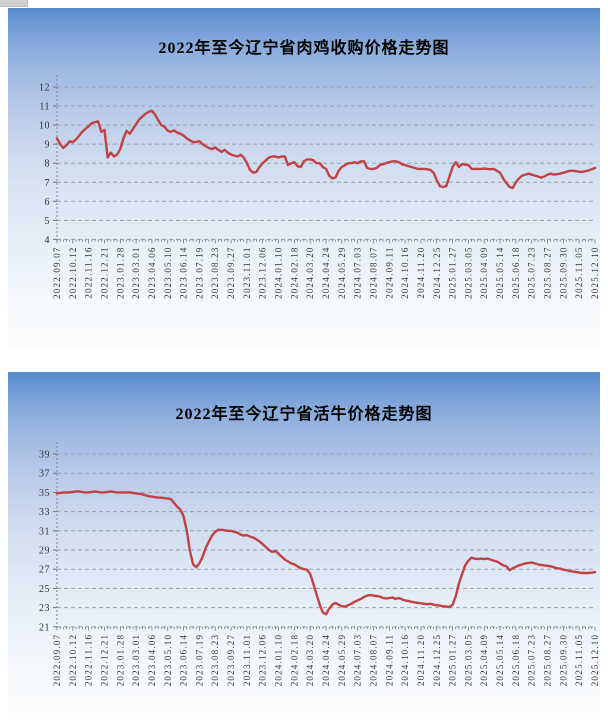  What do you see at coordinates (44, 589) in the screenshot?
I see `svg-text: 25` at bounding box center [44, 589].